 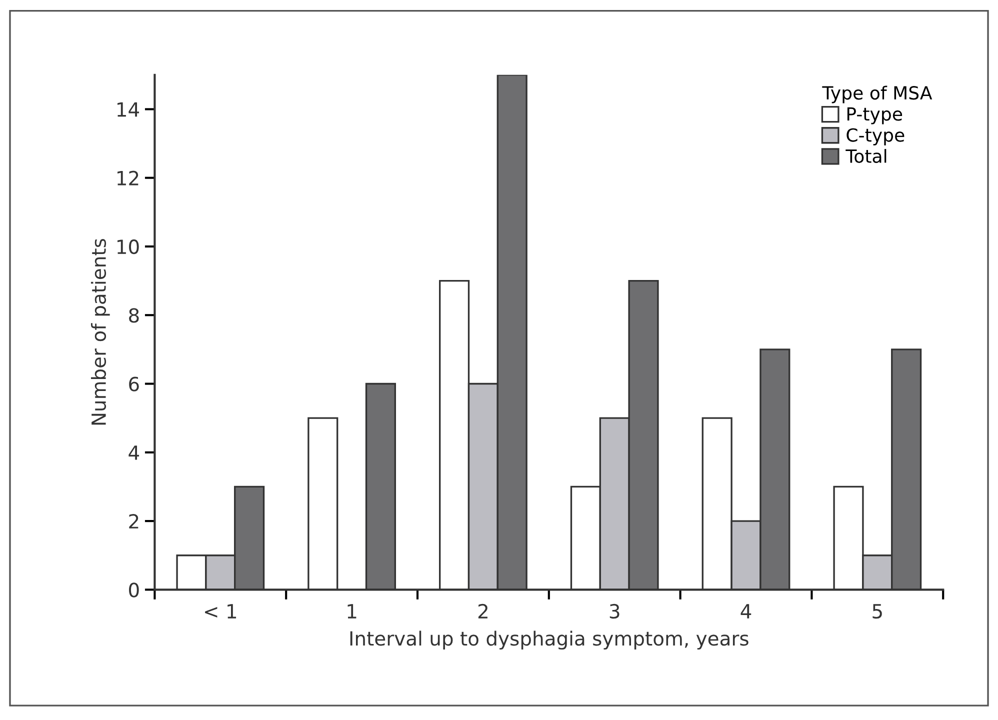 What do you see at coordinates (615, 611) in the screenshot?
I see `x-tick-label: 3` at bounding box center [615, 611].